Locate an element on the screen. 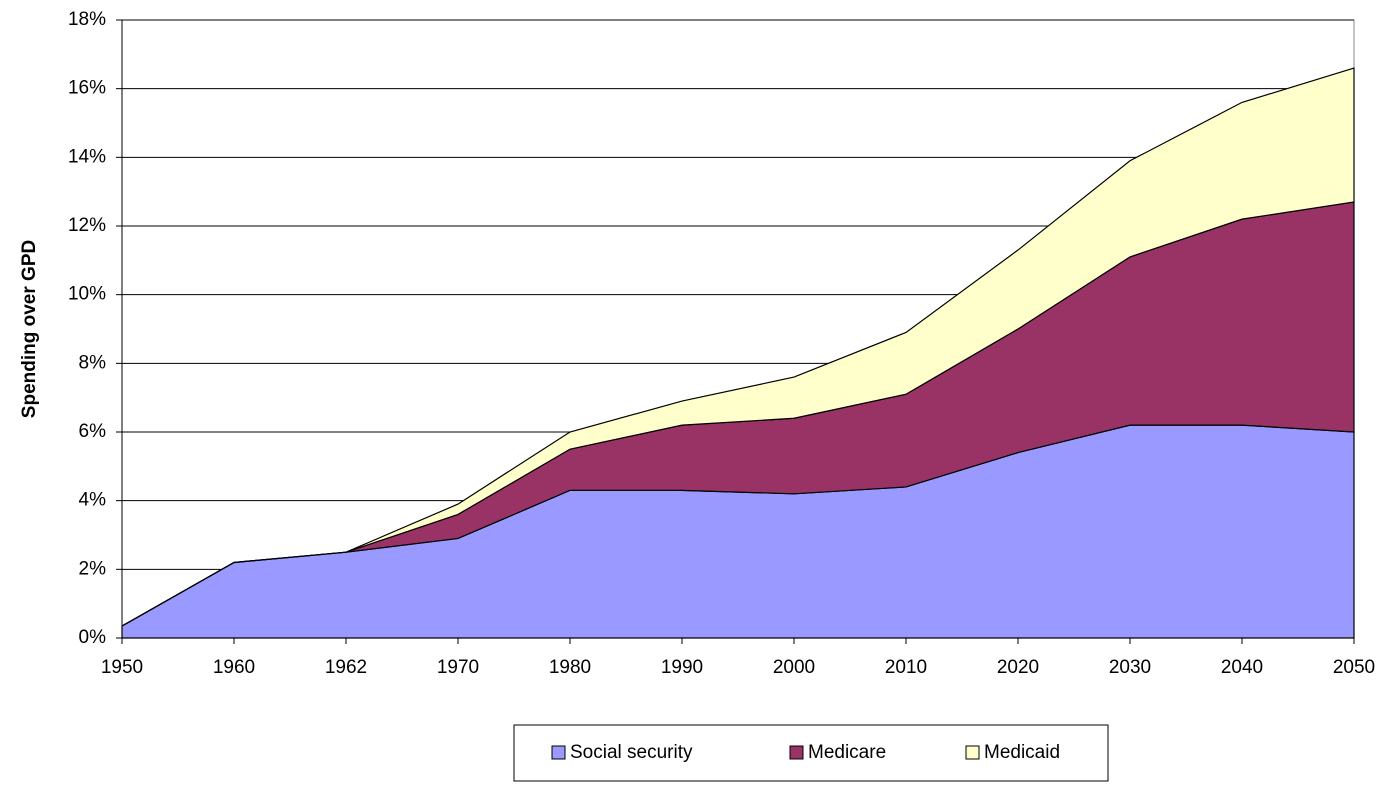 The height and width of the screenshot is (812, 1385). x-tick-label: 2040 is located at coordinates (1242, 667).